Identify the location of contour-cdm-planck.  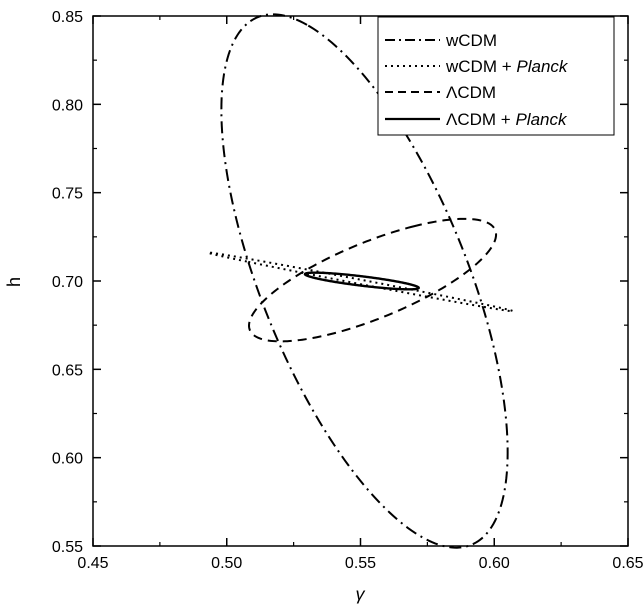
(361, 281).